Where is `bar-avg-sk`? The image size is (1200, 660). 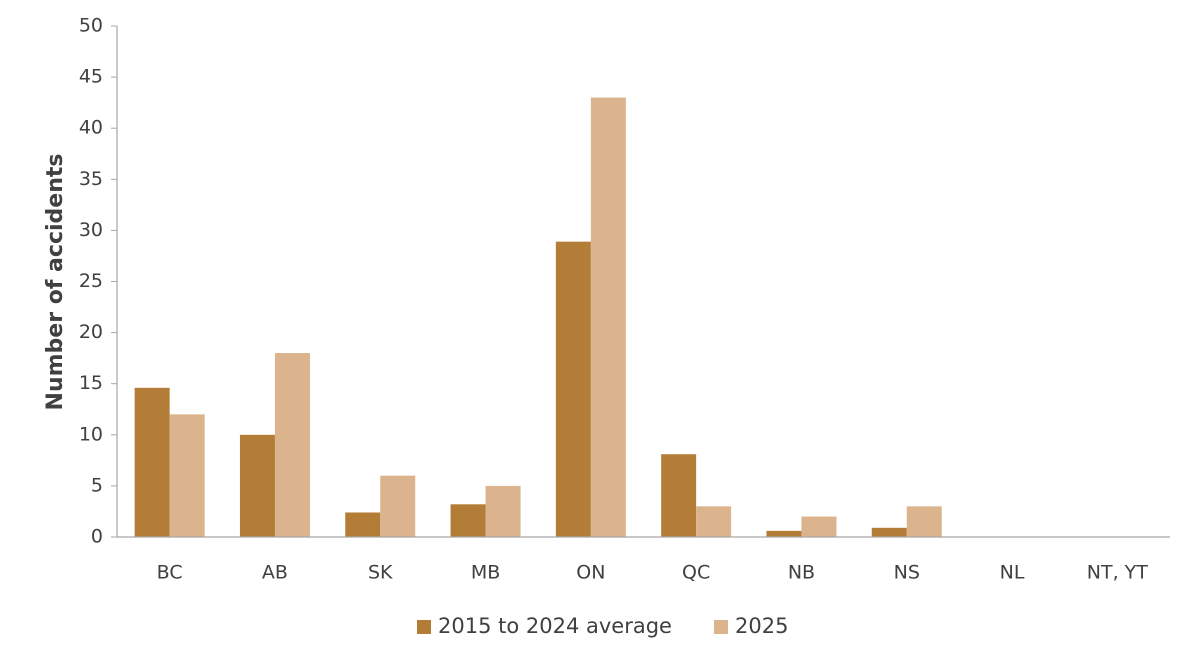 bar-avg-sk is located at coordinates (363, 524).